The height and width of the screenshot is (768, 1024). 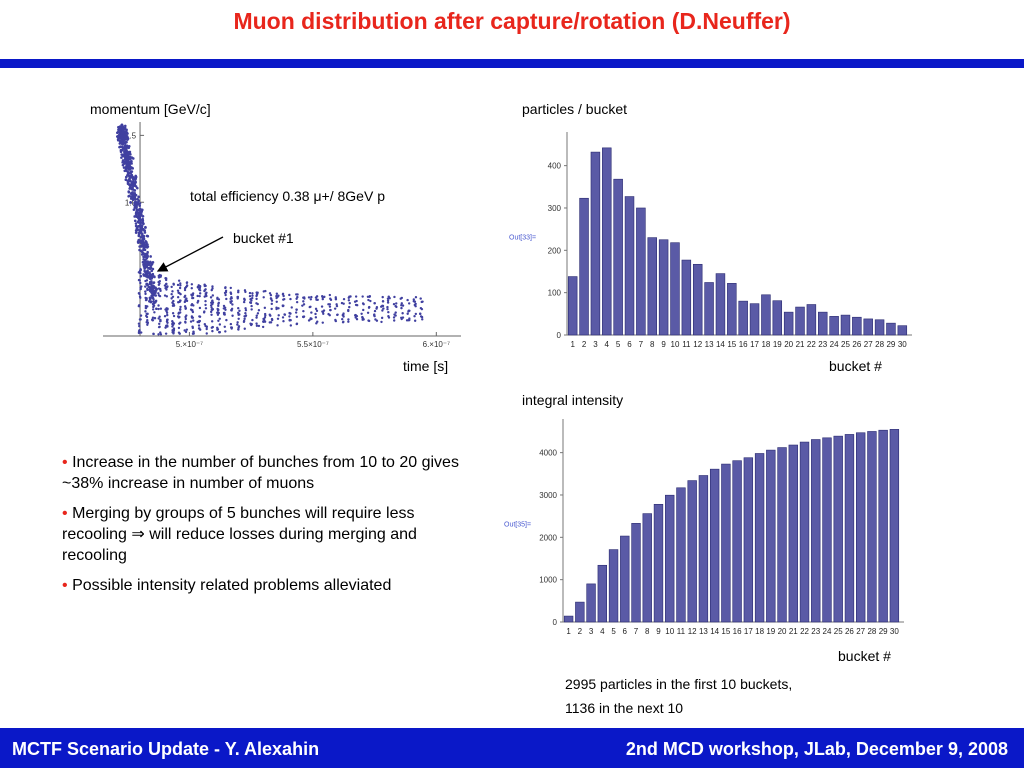 What do you see at coordinates (709, 344) in the screenshot?
I see `x-tick-label: 13` at bounding box center [709, 344].